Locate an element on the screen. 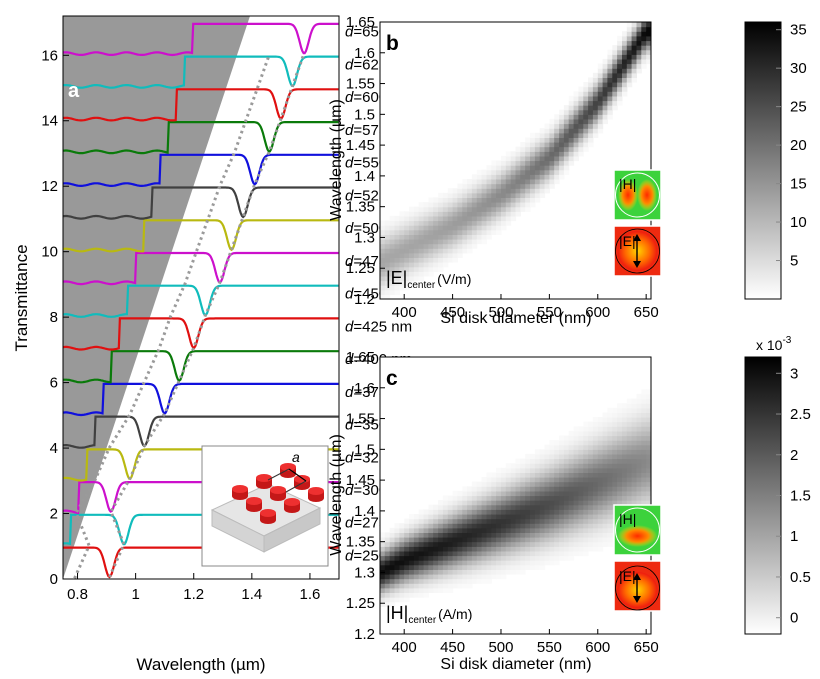 This screenshot has height=679, width=820. y-tick-label: 8 is located at coordinates (54, 317).